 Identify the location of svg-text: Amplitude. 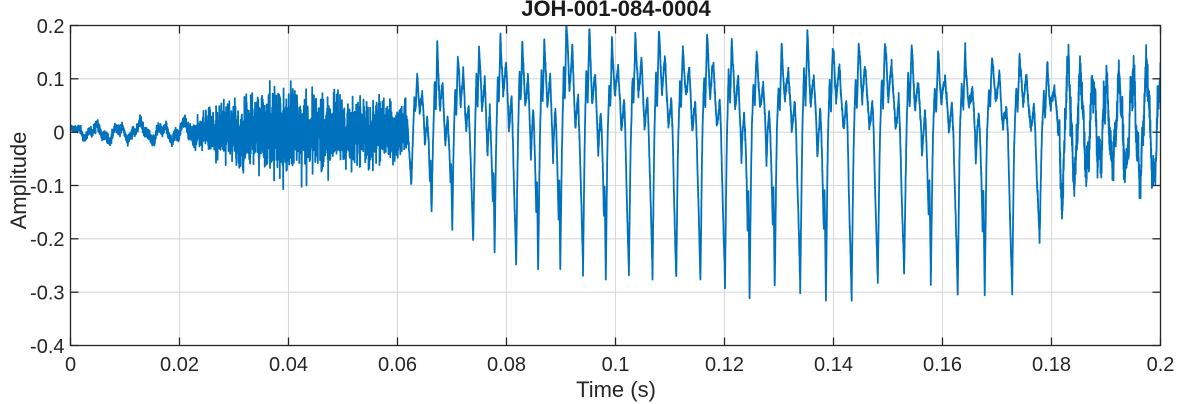
(18, 181).